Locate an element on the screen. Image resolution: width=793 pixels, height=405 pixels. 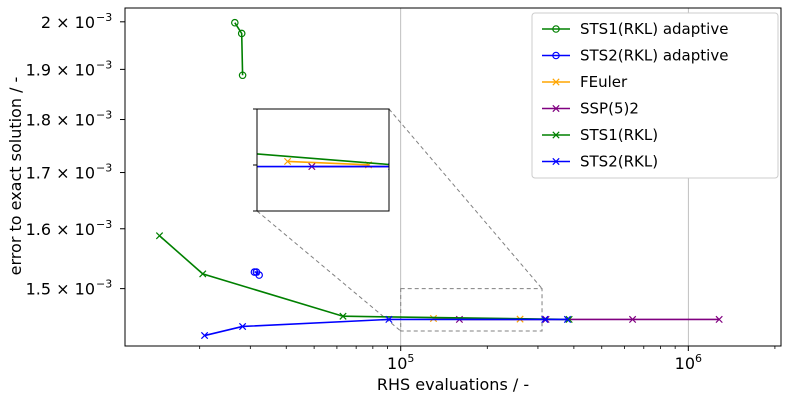
y-tick-label: 1.5 × 10 is located at coordinates (60, 289).